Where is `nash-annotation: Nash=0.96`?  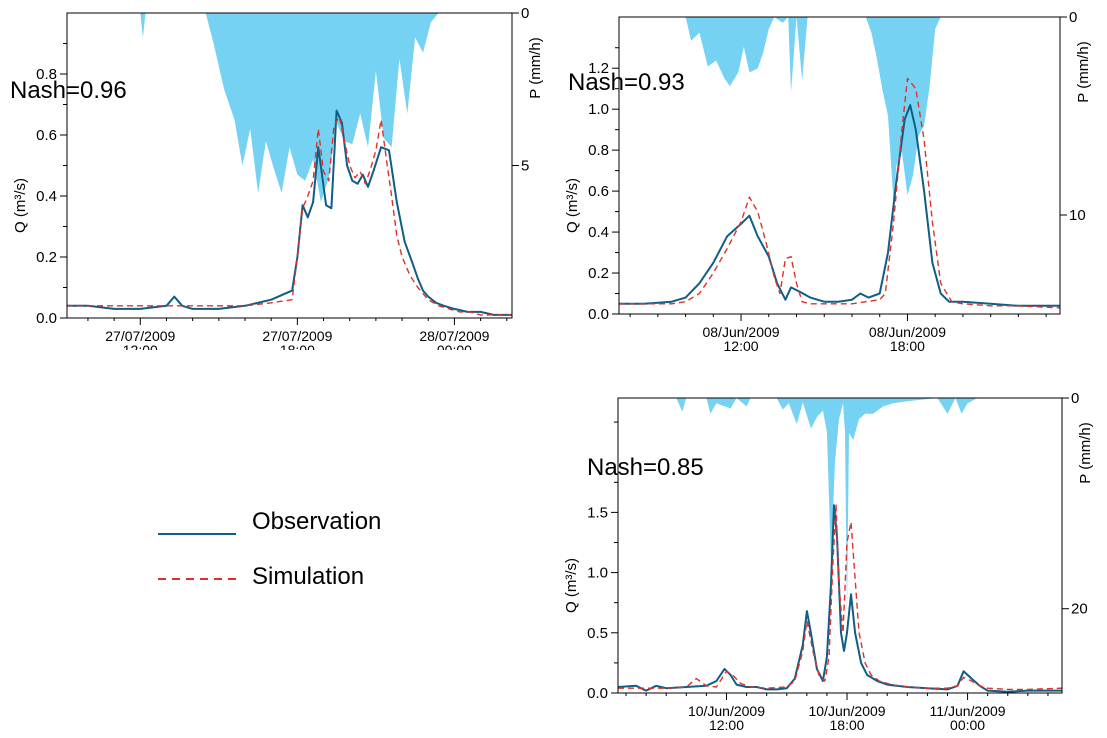
nash-annotation: Nash=0.96 is located at coordinates (68, 90).